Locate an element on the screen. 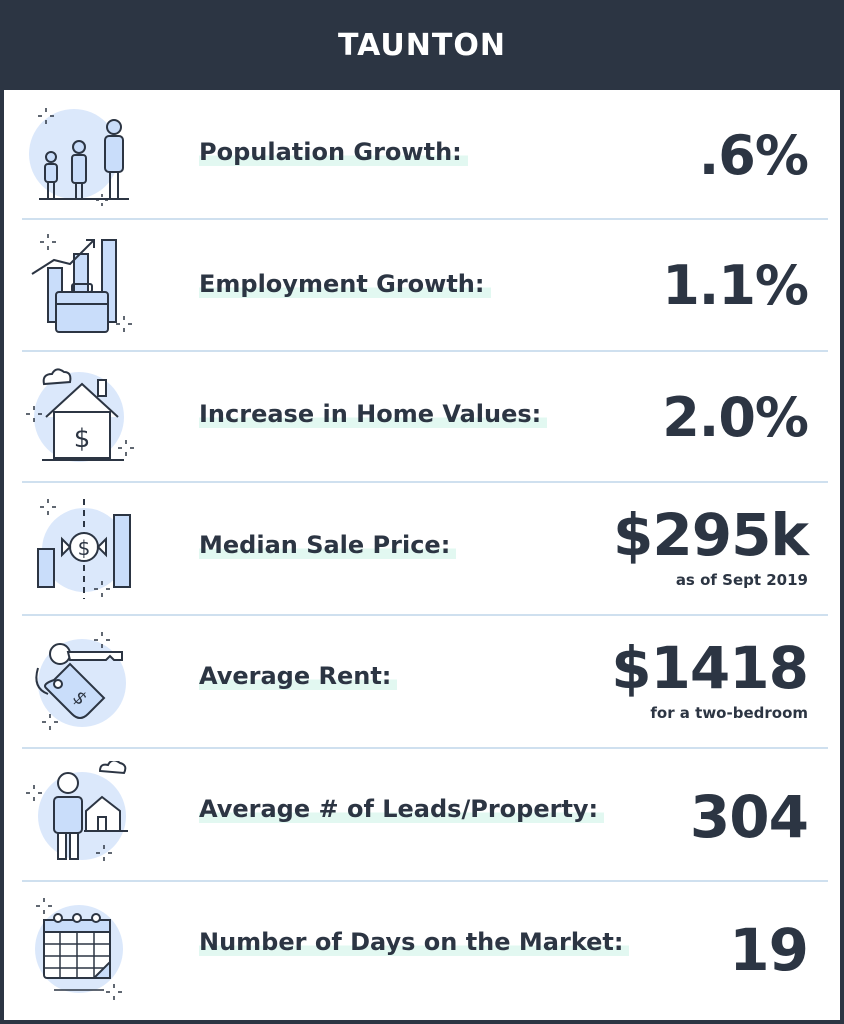 The height and width of the screenshot is (1024, 844). population-growth-label: Population Growth: is located at coordinates (333, 152).